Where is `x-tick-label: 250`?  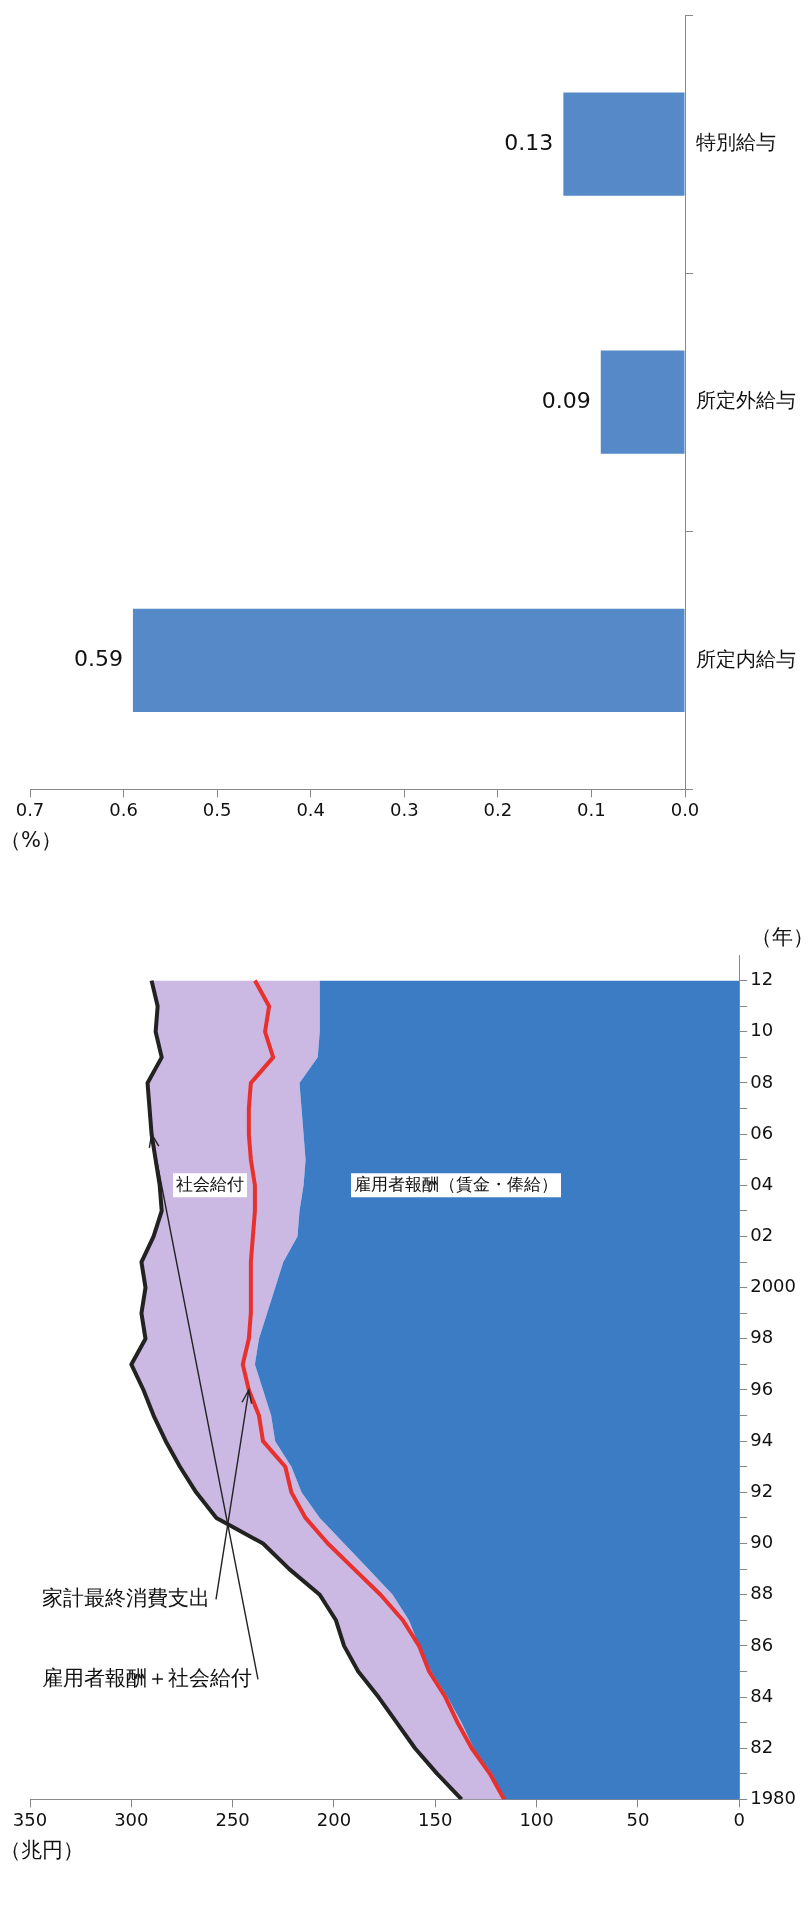 x-tick-label: 250 is located at coordinates (232, 1819).